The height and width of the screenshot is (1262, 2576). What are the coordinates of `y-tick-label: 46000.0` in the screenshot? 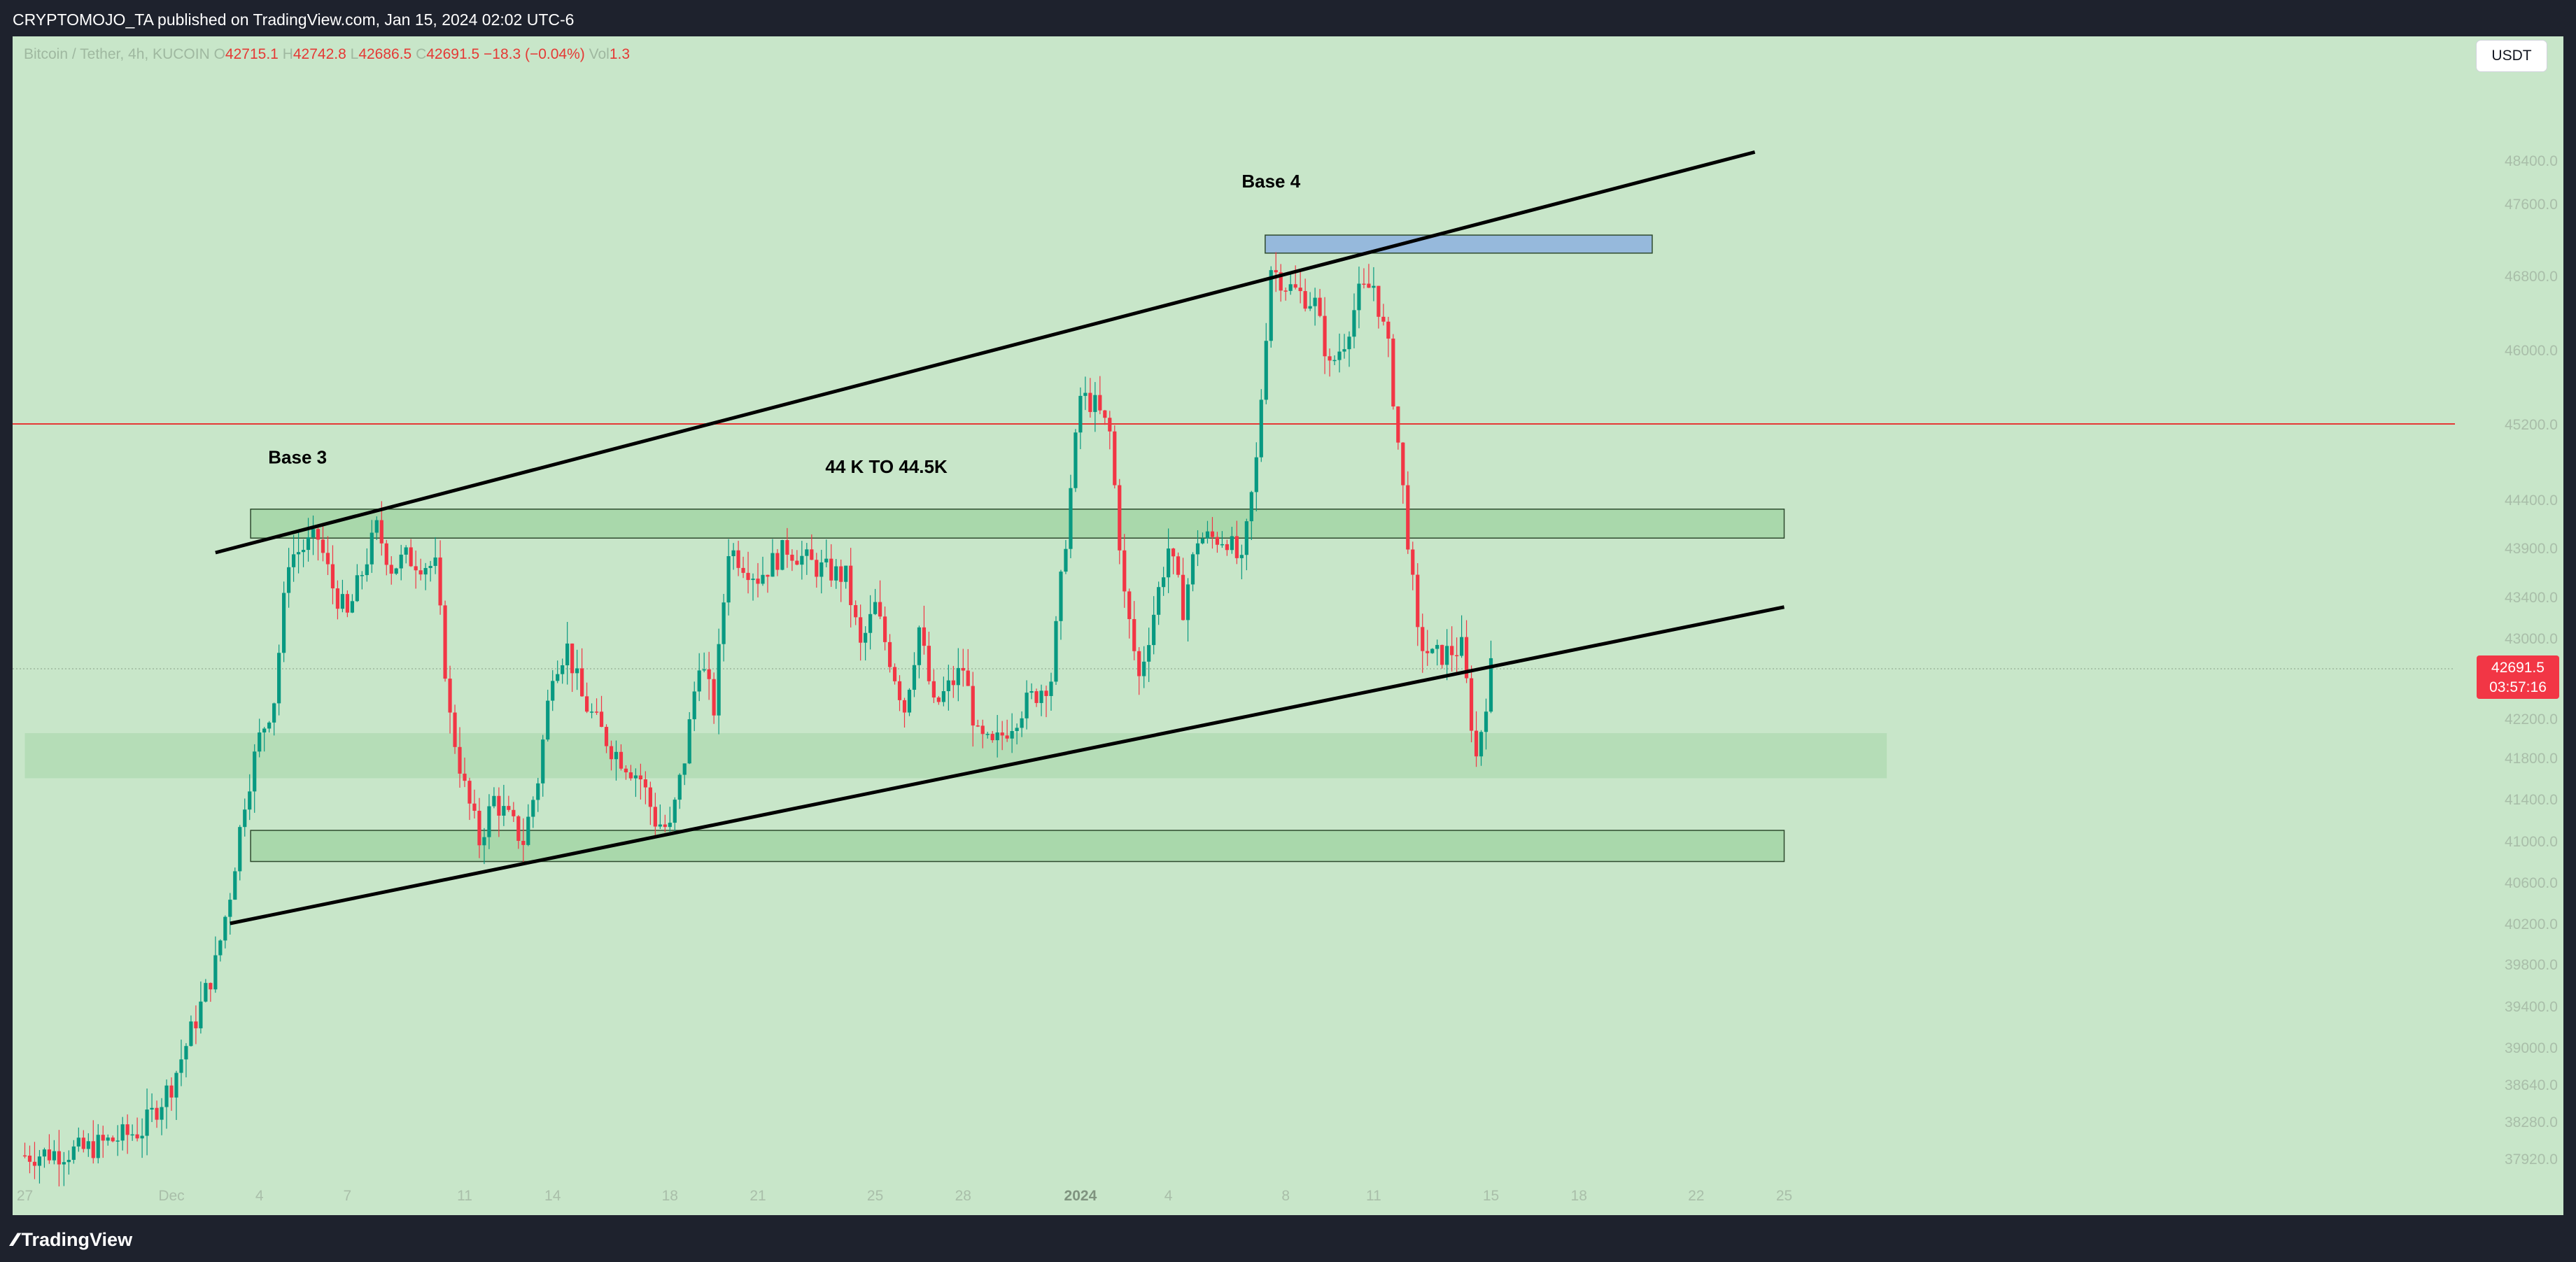 It's located at (2531, 351).